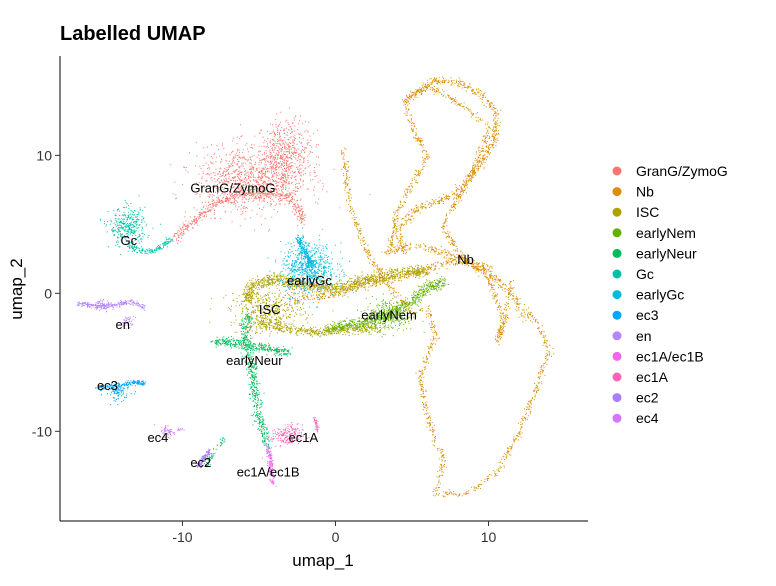  I want to click on legend-label: ec1A, so click(652, 377).